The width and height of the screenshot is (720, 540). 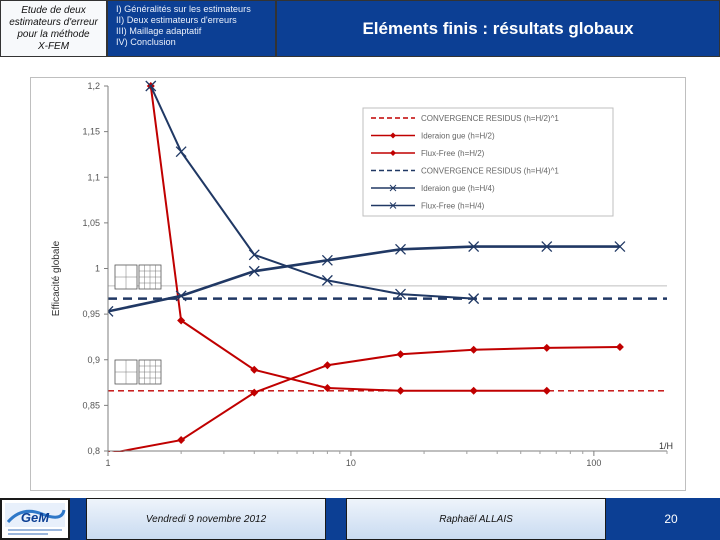 What do you see at coordinates (91, 405) in the screenshot?
I see `y-tick-label-1: 0,85` at bounding box center [91, 405].